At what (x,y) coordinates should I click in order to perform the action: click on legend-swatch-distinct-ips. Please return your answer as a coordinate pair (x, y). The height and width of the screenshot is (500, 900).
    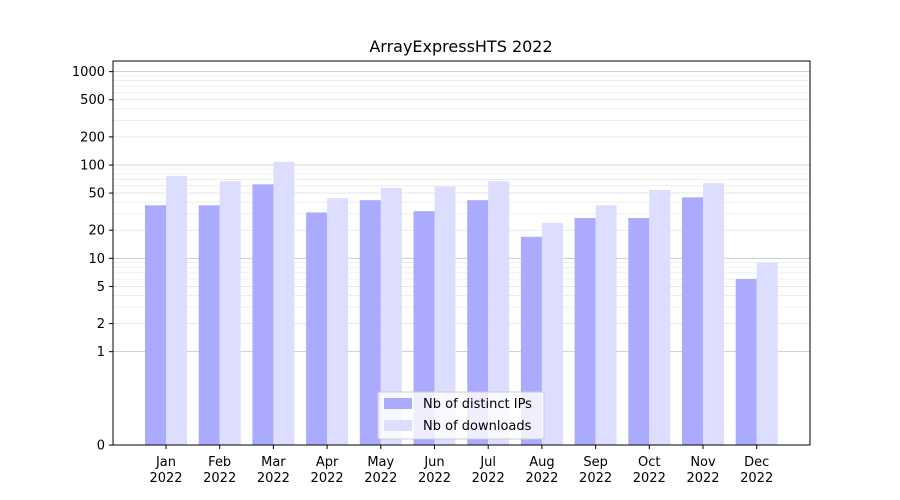
    Looking at the image, I should click on (398, 403).